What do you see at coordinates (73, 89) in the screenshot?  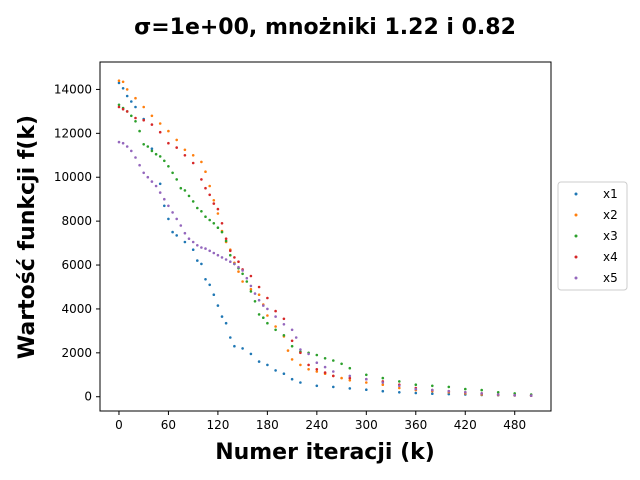 I see `y-tick-label: 14000` at bounding box center [73, 89].